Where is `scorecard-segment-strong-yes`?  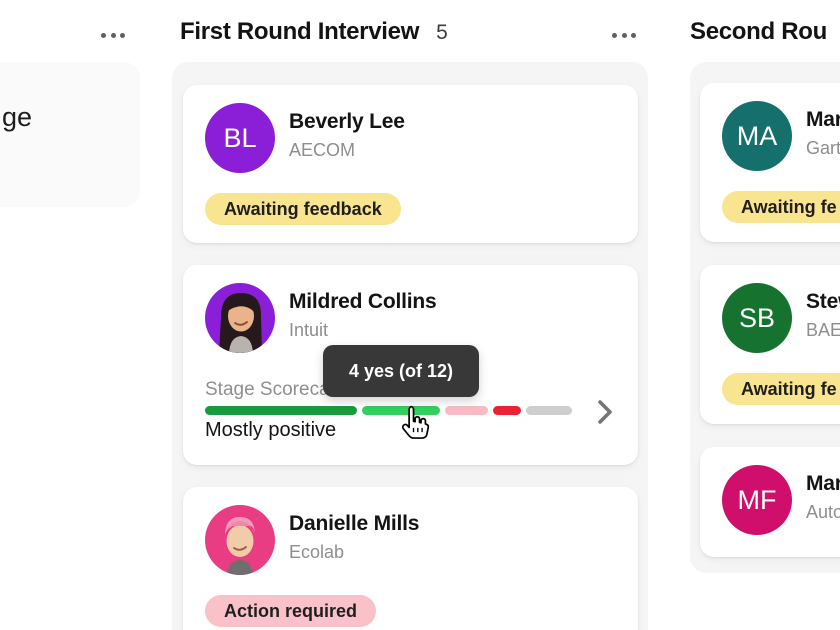 scorecard-segment-strong-yes is located at coordinates (281, 410).